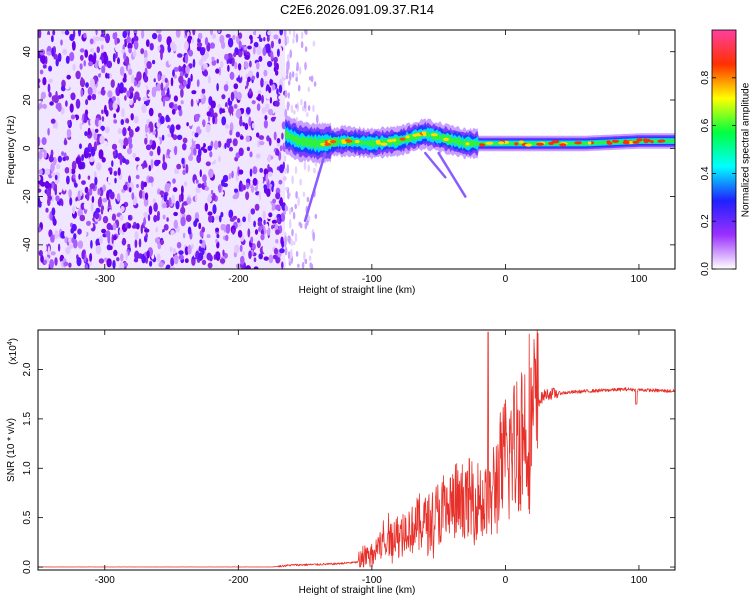  Describe the element at coordinates (27, 244) in the screenshot. I see `y-tick-label: -40` at that location.